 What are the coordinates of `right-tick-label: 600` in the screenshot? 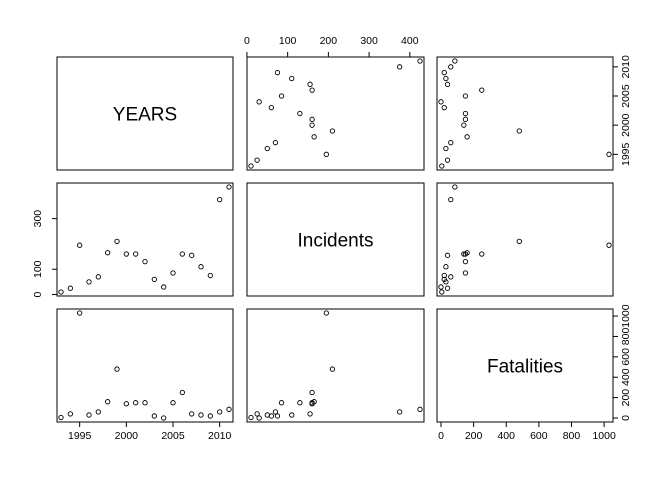 It's located at (626, 357).